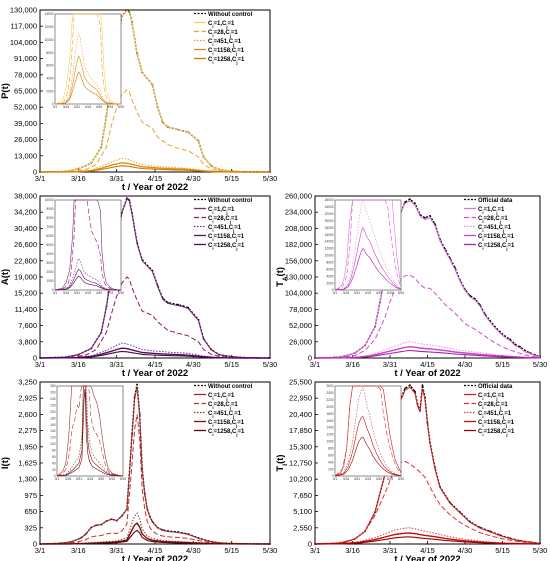  Describe the element at coordinates (302, 495) in the screenshot. I see `y-tick-label: 7,650` at that location.